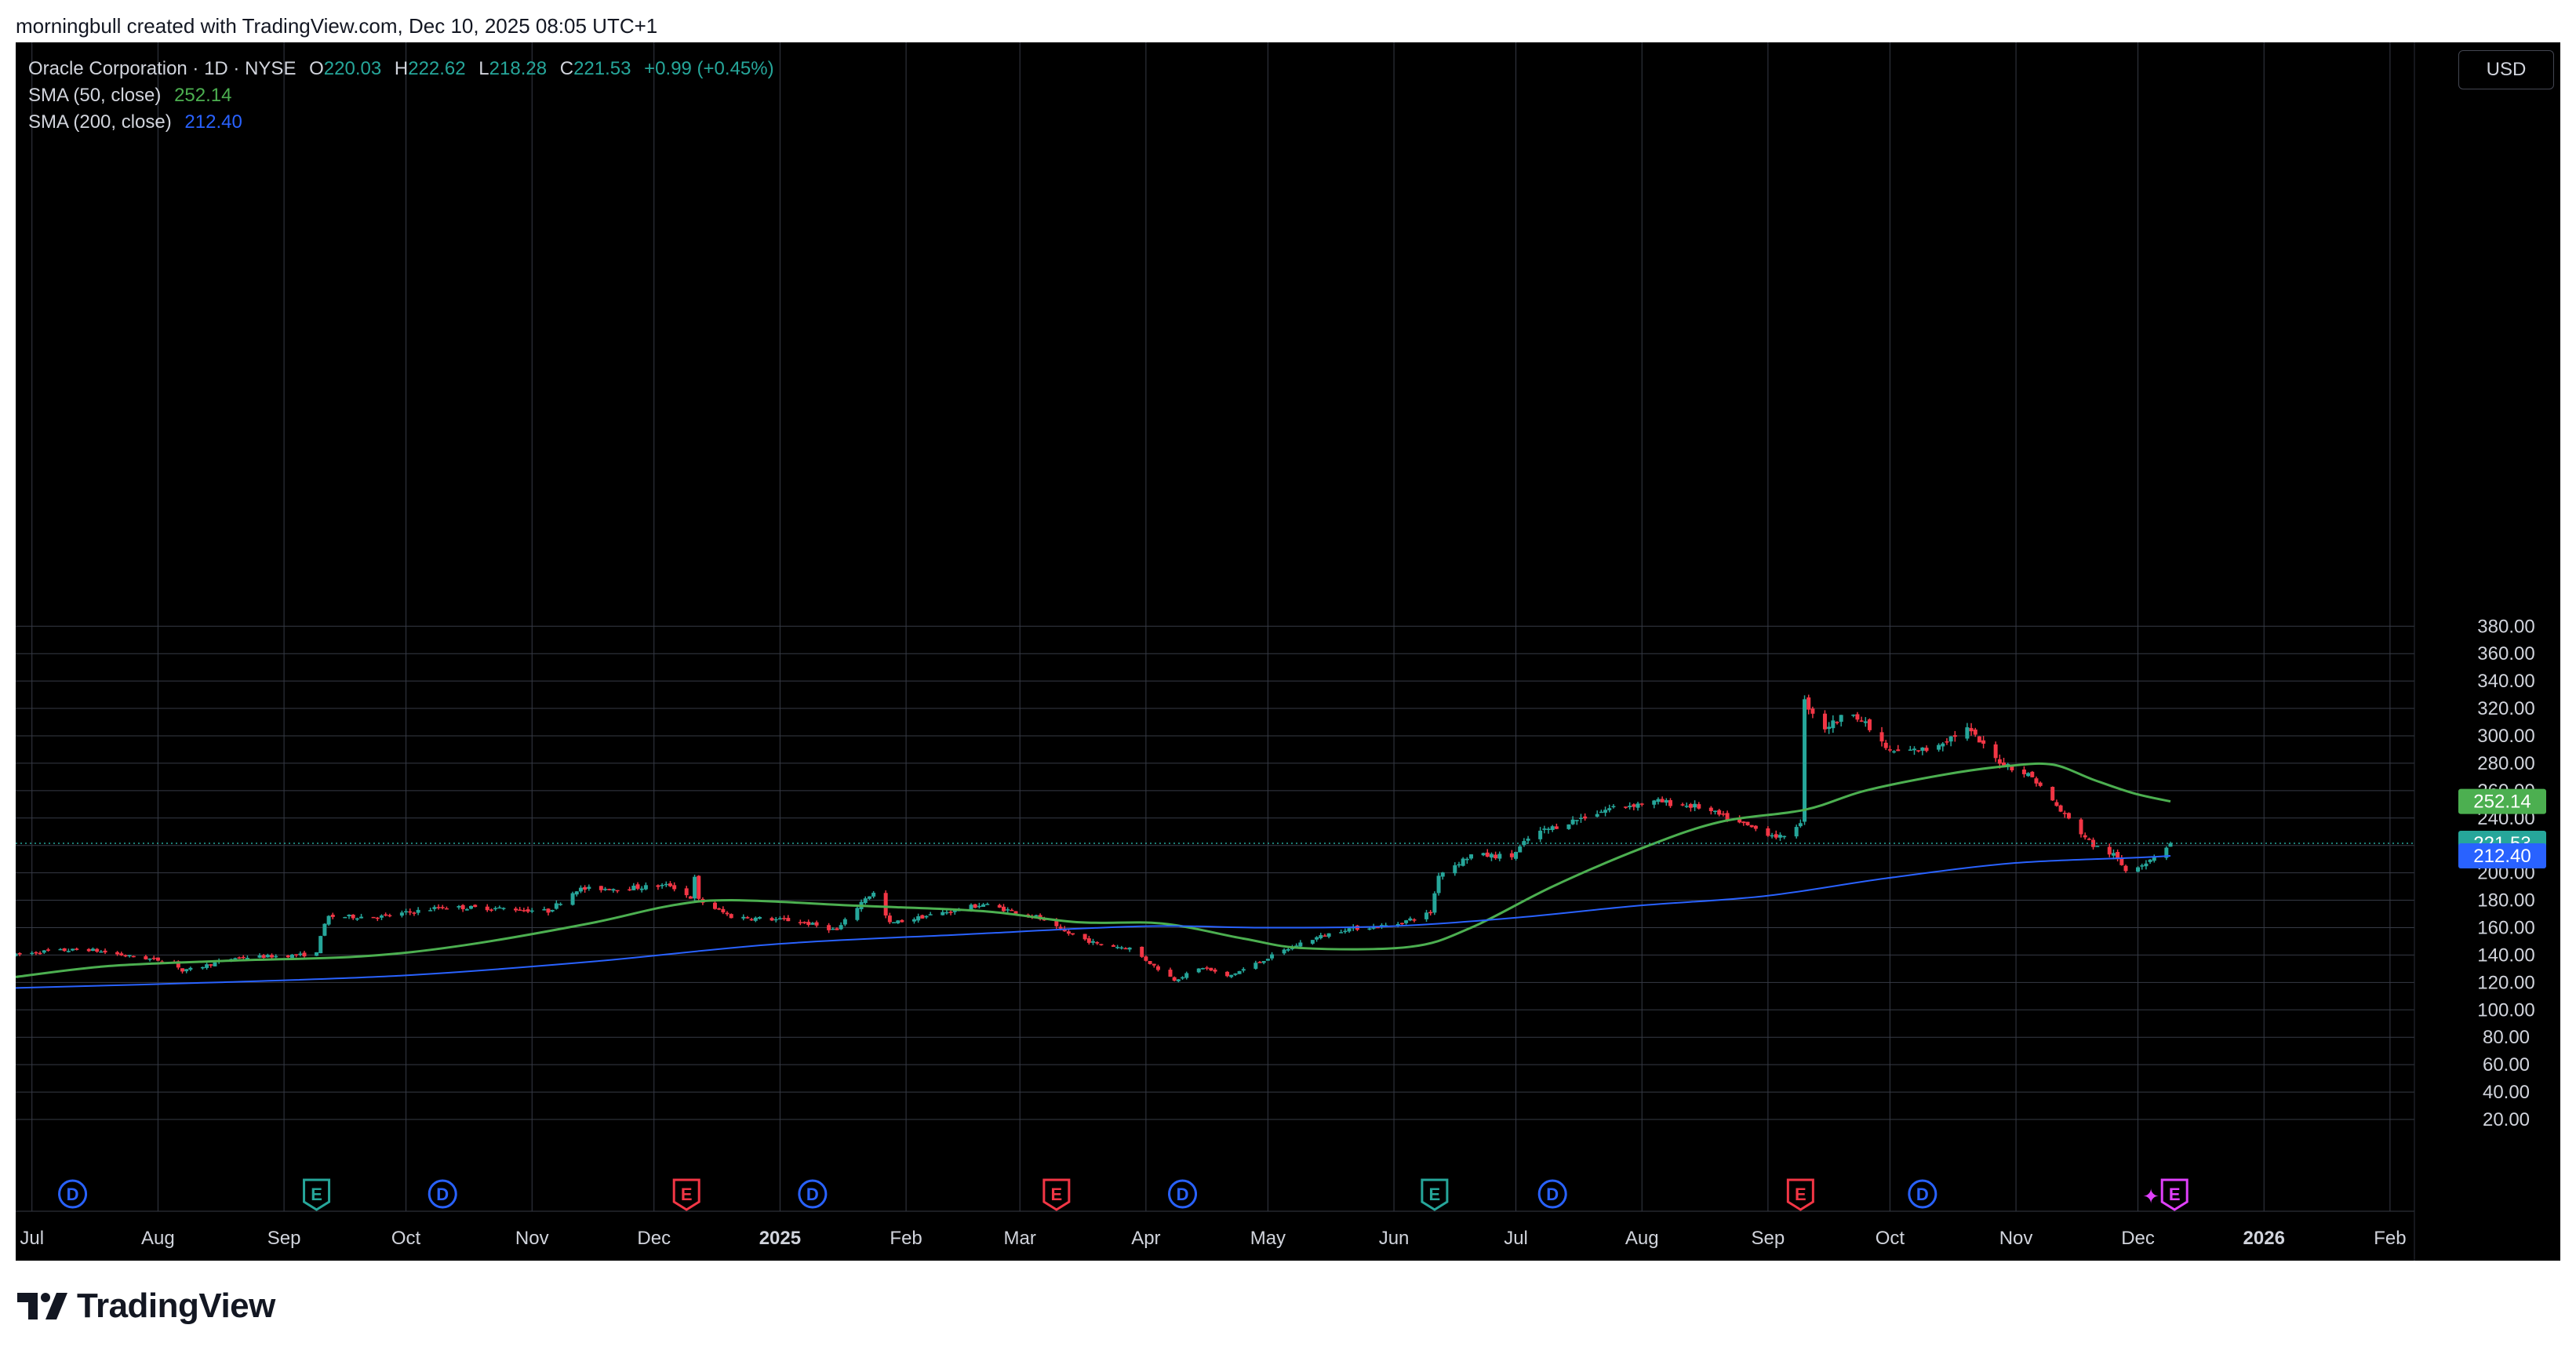 Image resolution: width=2576 pixels, height=1354 pixels. Describe the element at coordinates (1056, 1194) in the screenshot. I see `earnings-marker` at that location.